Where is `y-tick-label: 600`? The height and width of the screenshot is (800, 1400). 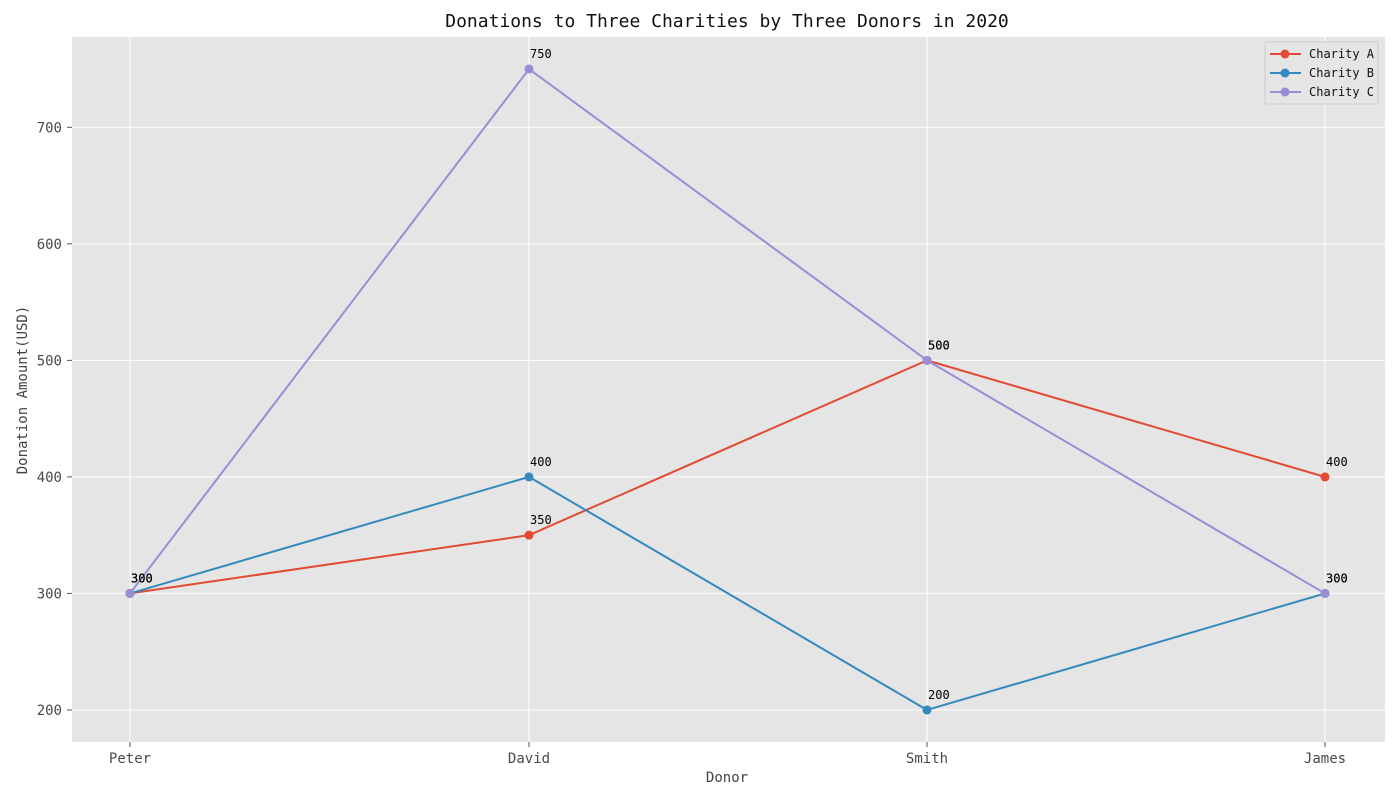 y-tick-label: 600 is located at coordinates (49, 245).